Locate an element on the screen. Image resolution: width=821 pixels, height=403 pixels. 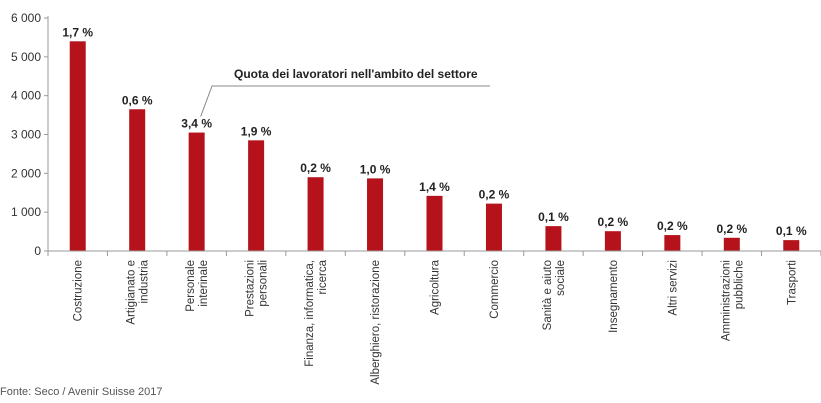
x-tick-label: Costruzione is located at coordinates (79, 290).